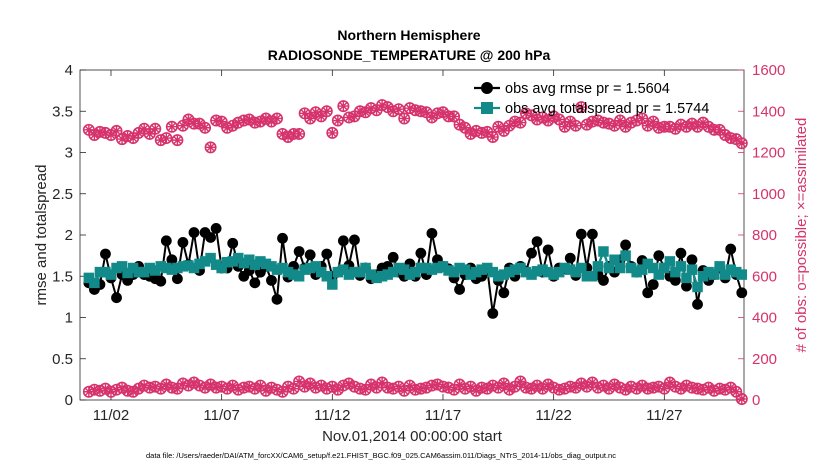 This screenshot has width=830, height=475. I want to click on x-tick-label: 11/02, so click(111, 415).